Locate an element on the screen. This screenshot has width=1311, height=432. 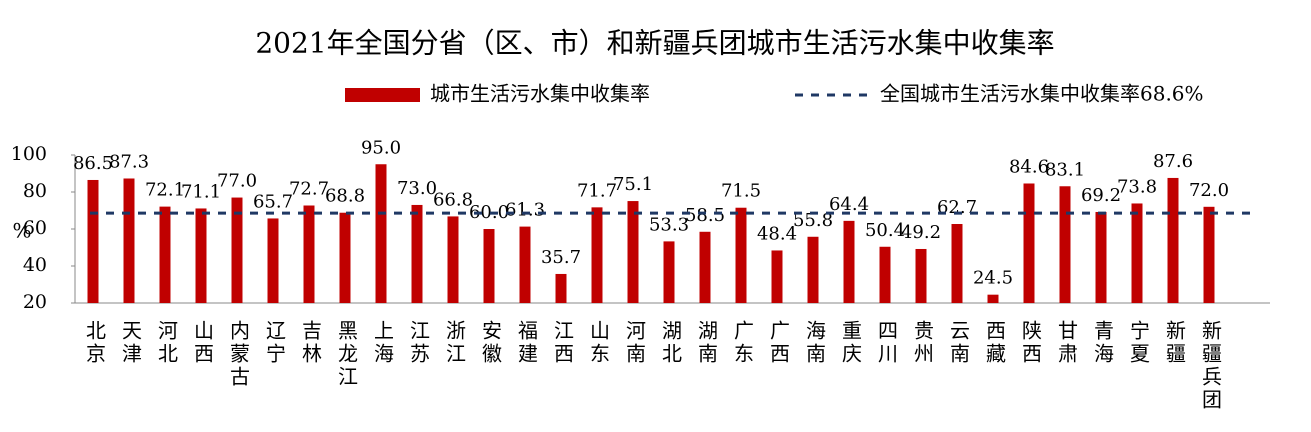
x-tick-label: 陕西 is located at coordinates (1031, 343).